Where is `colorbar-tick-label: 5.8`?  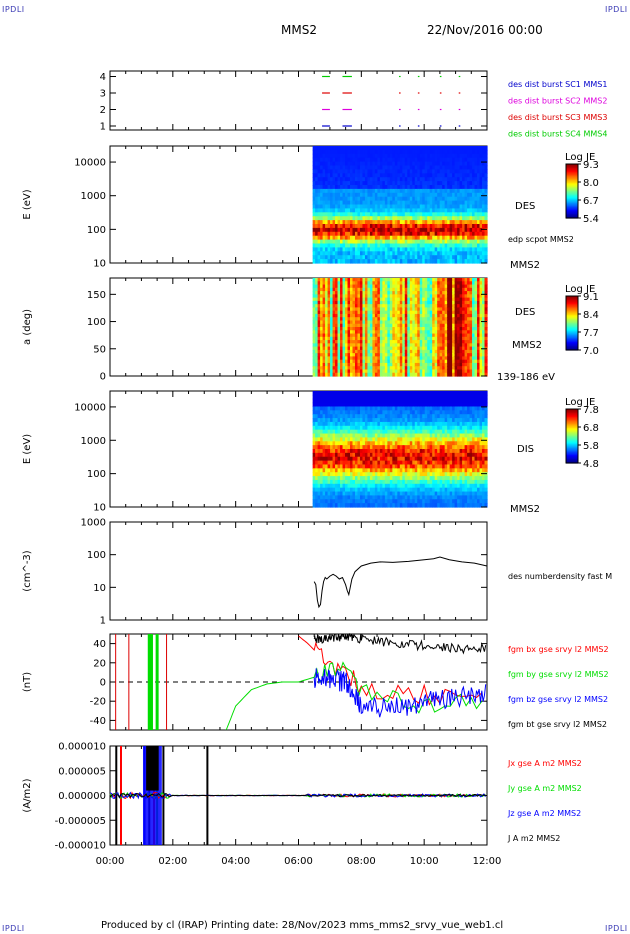
colorbar-tick-label: 5.8 is located at coordinates (591, 446).